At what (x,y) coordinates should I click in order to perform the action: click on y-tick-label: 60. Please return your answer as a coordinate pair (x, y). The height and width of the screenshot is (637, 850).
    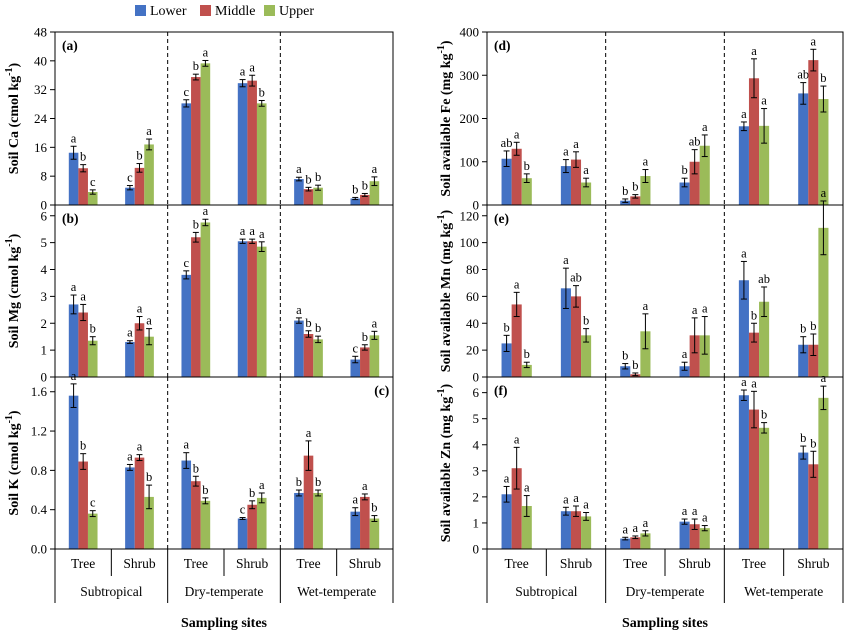
    Looking at the image, I should click on (472, 296).